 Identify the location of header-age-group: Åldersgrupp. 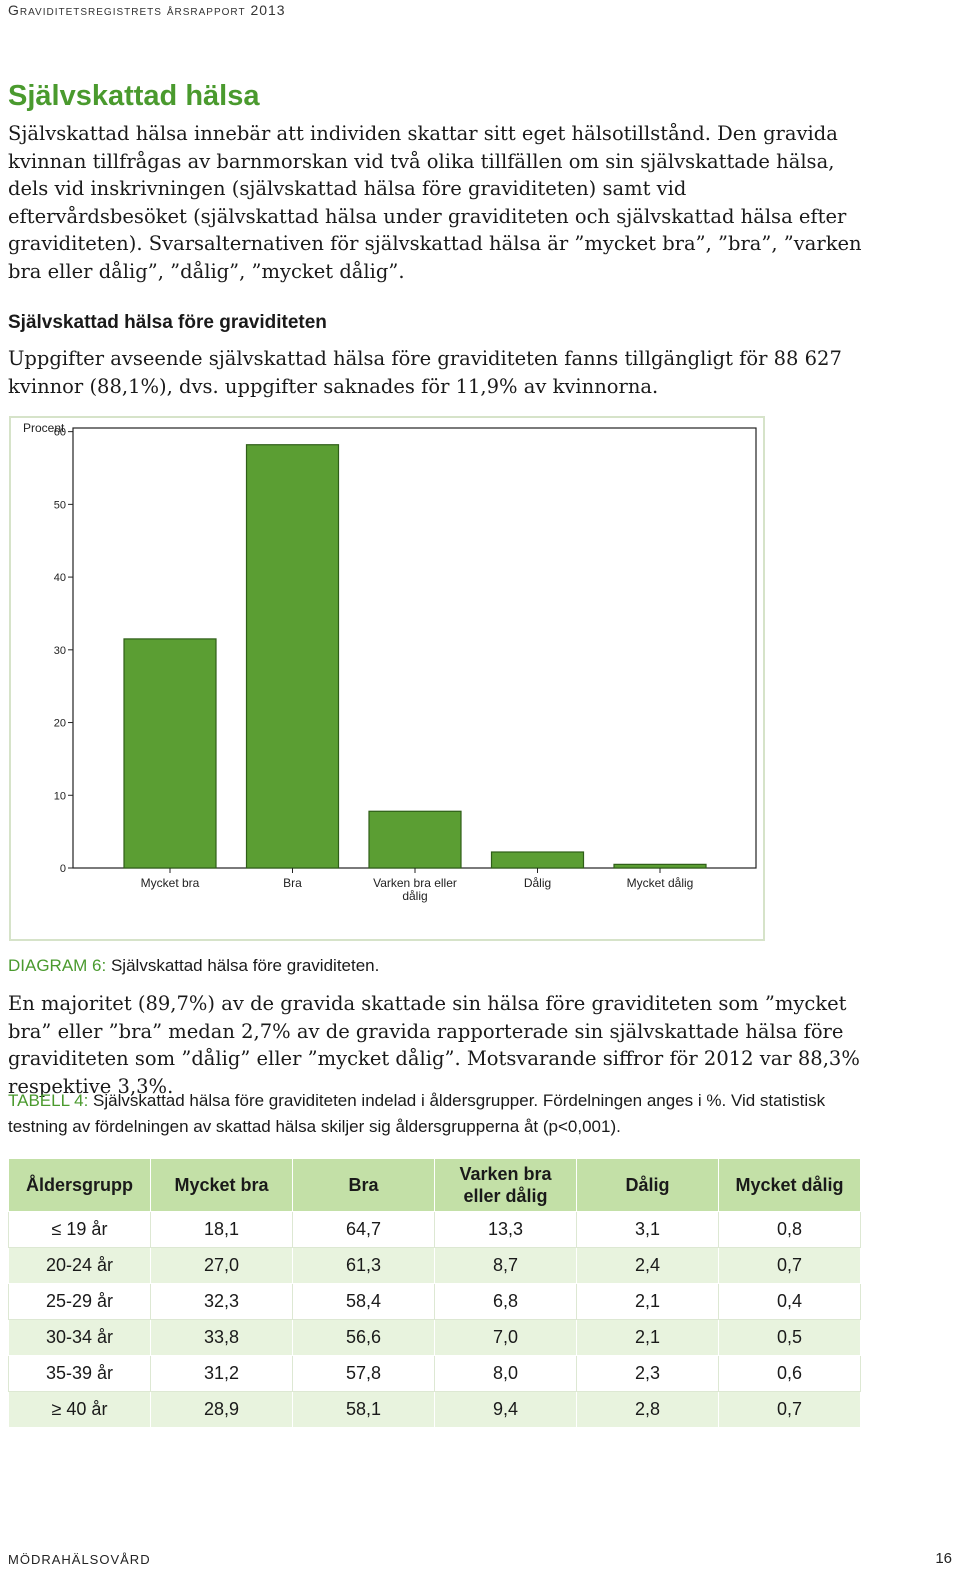
(79, 1185).